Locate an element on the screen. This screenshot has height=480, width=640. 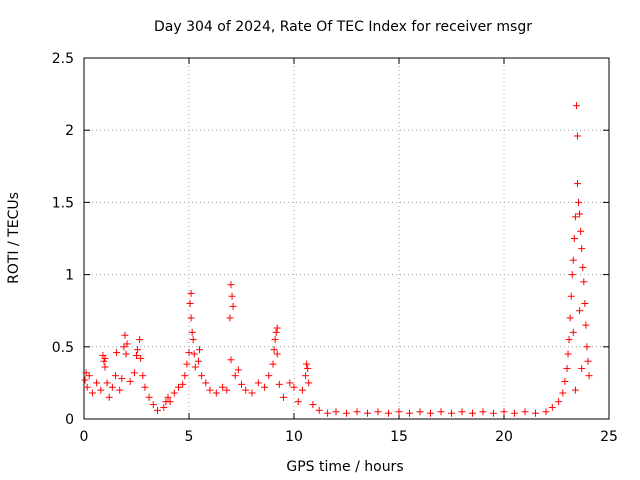
x-tick-label: 0 is located at coordinates (84, 437).